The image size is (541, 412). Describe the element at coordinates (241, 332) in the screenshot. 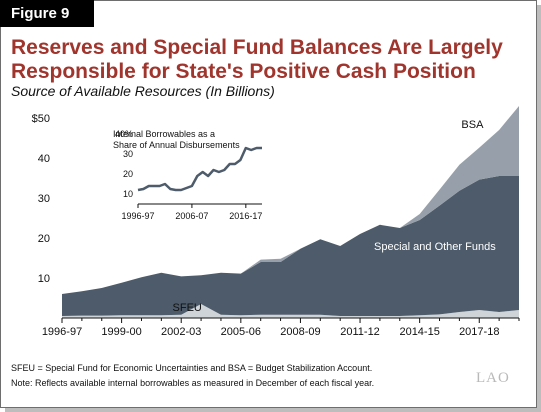

I see `x-tick-label: 2005-06` at that location.